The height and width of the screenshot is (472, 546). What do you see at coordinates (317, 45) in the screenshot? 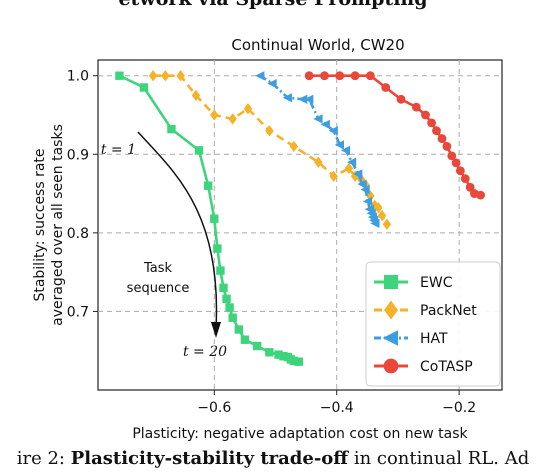
I see `chart-title: Continual World, CW20` at bounding box center [317, 45].